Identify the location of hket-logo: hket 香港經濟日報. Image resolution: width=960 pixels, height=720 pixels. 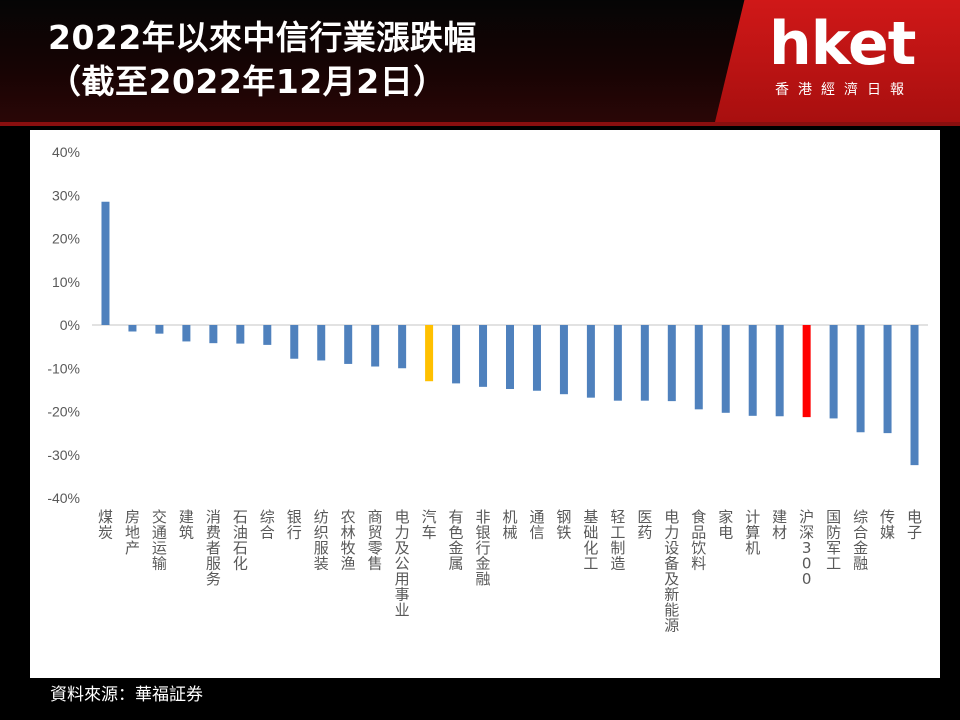
(855, 62).